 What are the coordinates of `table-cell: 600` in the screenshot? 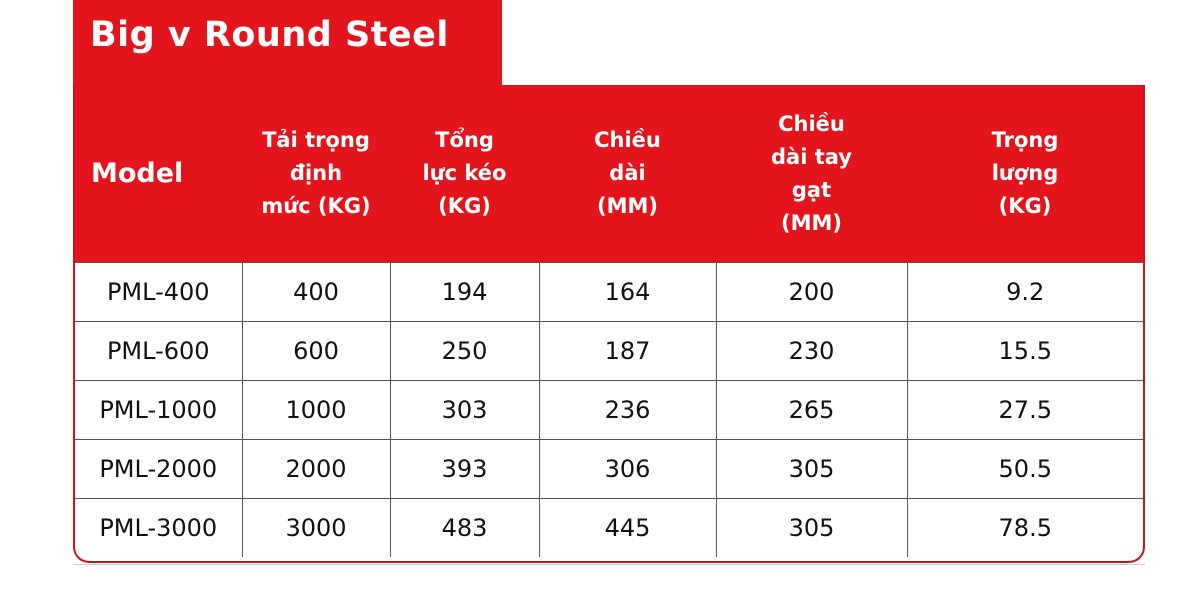 It's located at (316, 351).